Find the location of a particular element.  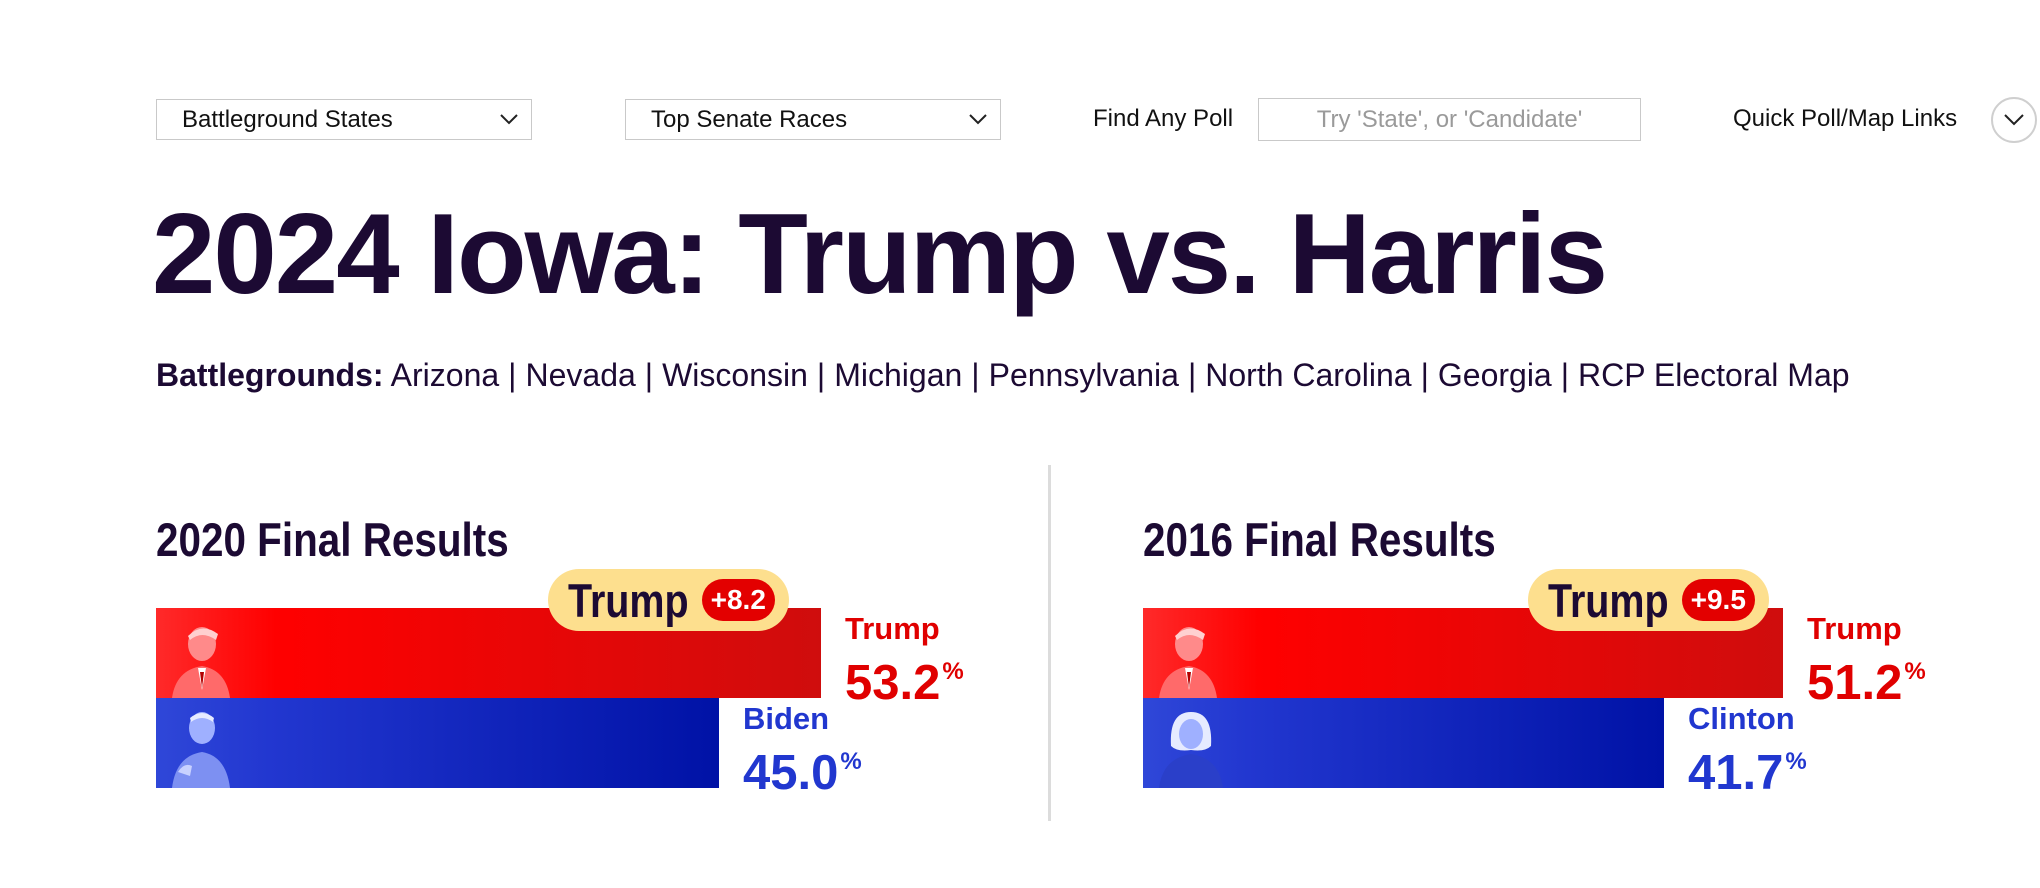

candidate-name: Clinton is located at coordinates (1741, 718).